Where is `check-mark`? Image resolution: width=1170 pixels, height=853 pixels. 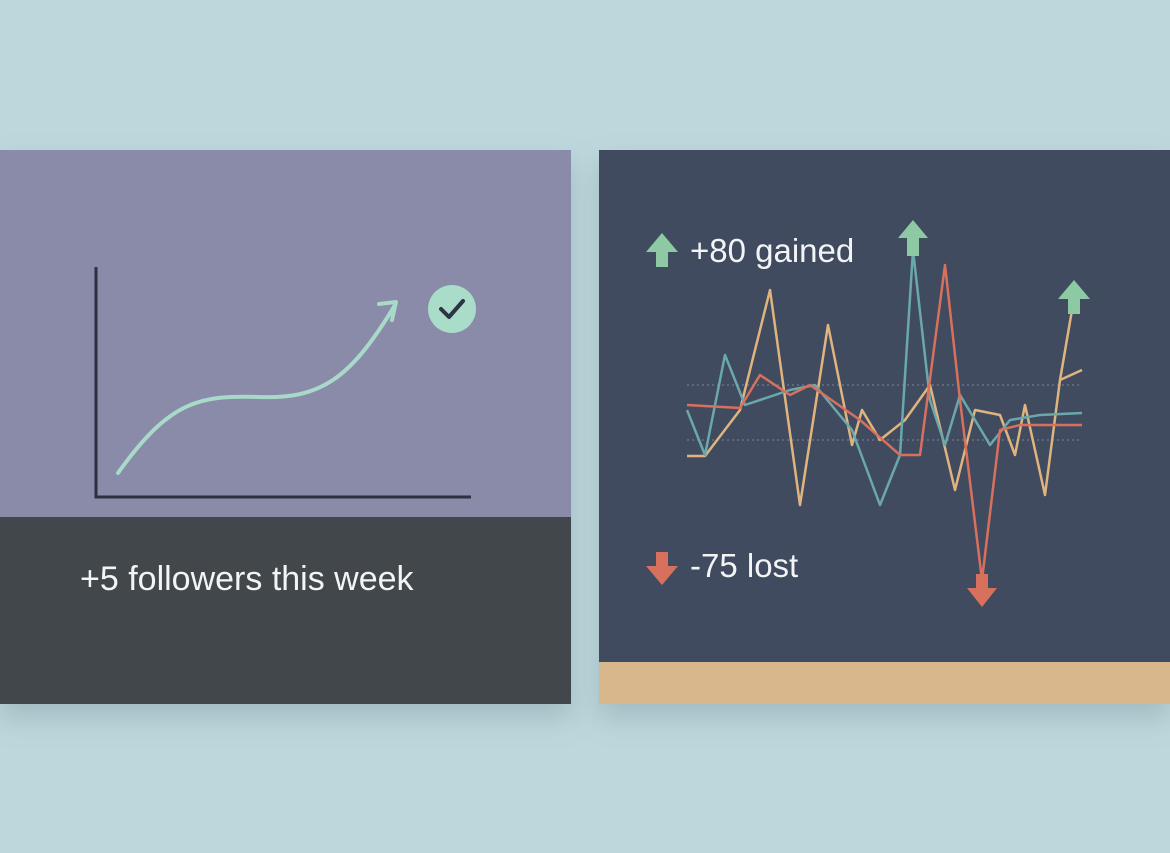
check-mark is located at coordinates (452, 309).